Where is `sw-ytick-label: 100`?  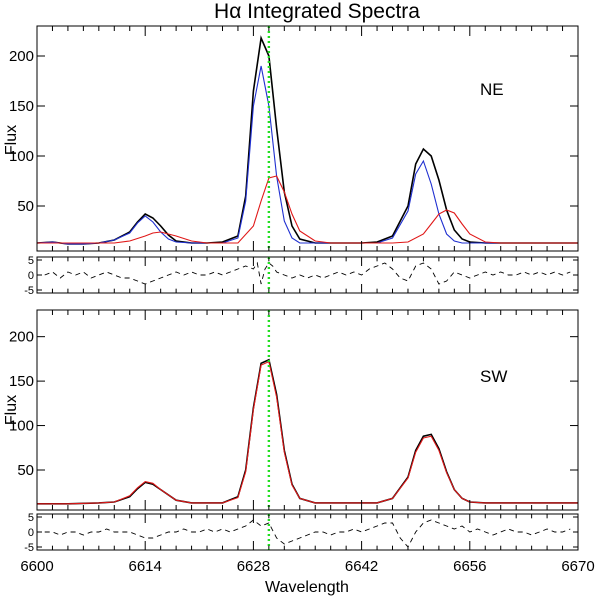
sw-ytick-label: 100 is located at coordinates (21, 426).